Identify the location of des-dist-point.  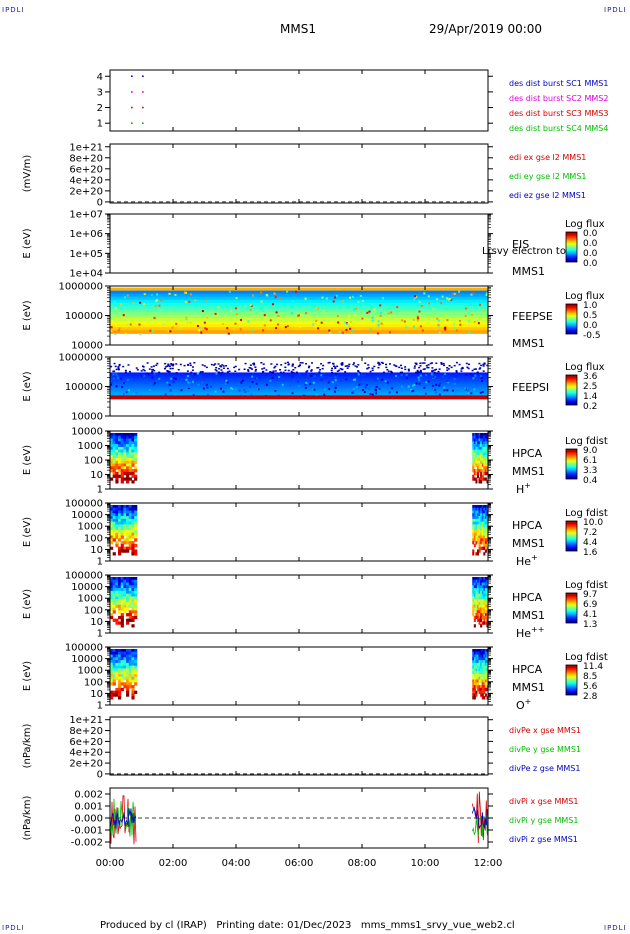
(143, 107).